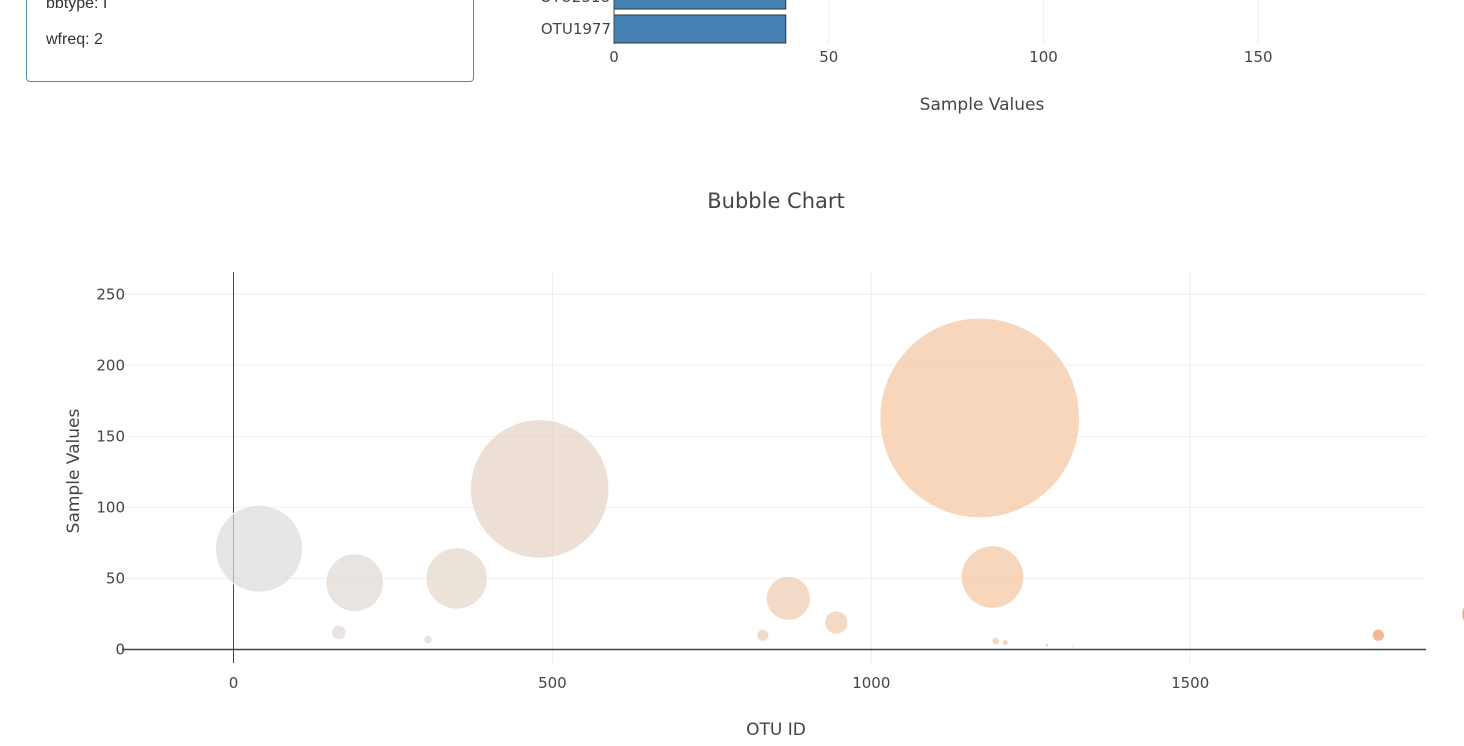  I want to click on bubble-chart-title: Bubble Chart, so click(776, 201).